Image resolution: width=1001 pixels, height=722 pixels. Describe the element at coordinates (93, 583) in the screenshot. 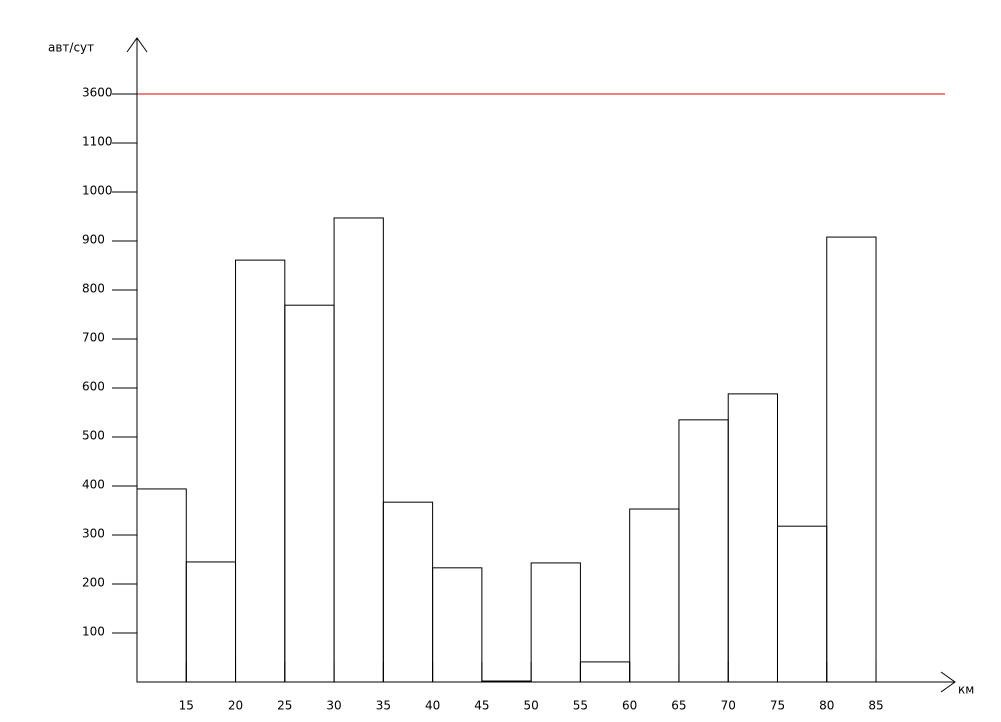

I see `y-tick-label: 200` at that location.